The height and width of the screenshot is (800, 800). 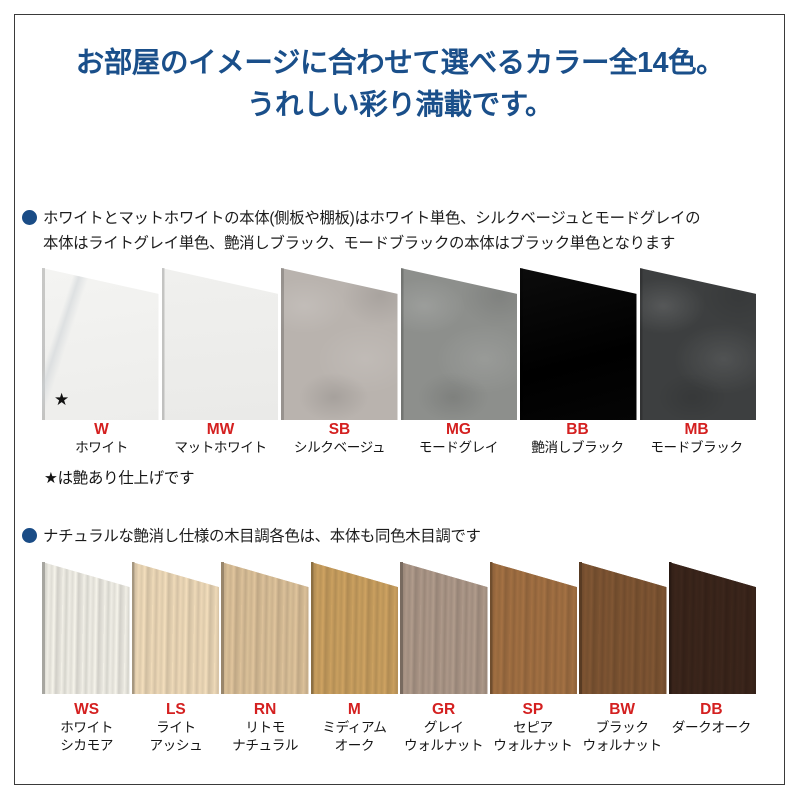 What do you see at coordinates (262, 536) in the screenshot?
I see `note-woodgrain-text: ナチュラルな艶消し仕様の木目調各色は、本体も同色木目調です` at bounding box center [262, 536].